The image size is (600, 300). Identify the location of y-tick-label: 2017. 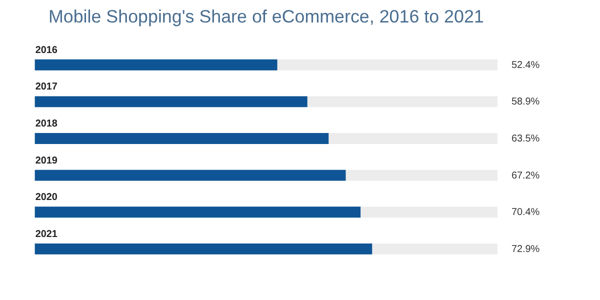
(46, 87).